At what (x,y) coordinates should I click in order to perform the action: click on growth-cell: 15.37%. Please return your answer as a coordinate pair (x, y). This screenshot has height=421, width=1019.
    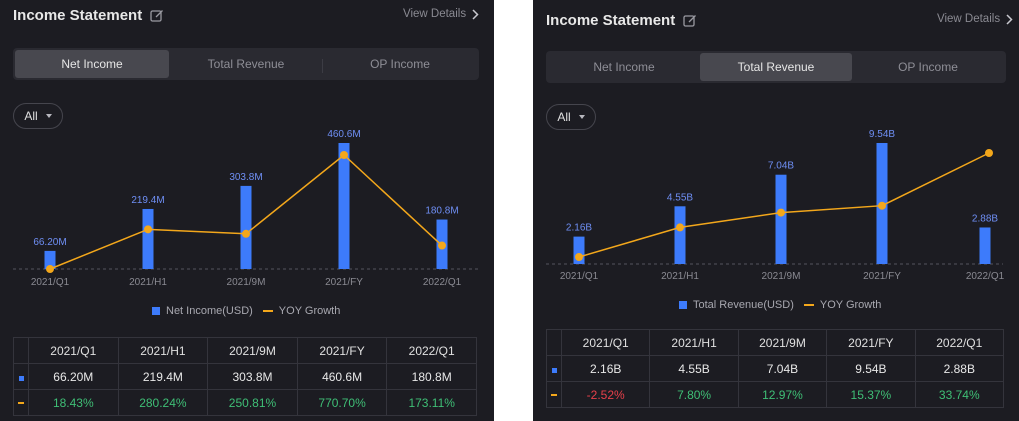
    Looking at the image, I should click on (871, 394).